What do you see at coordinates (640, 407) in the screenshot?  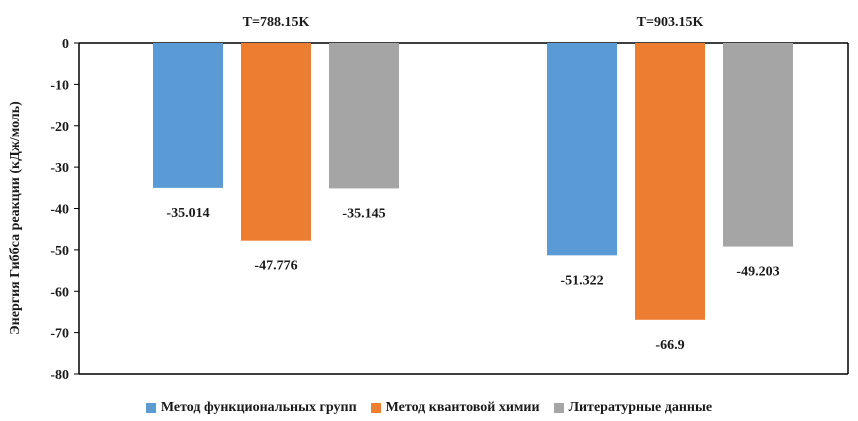 I see `legend-label: Литературные данные` at bounding box center [640, 407].